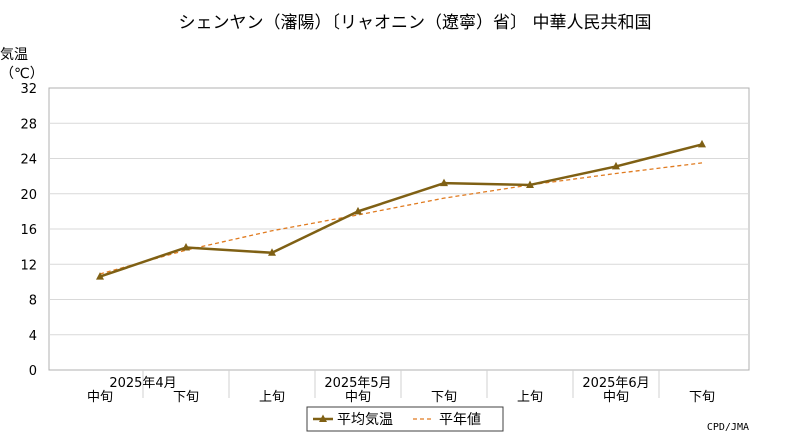 Image resolution: width=800 pixels, height=440 pixels. I want to click on y-tick-label: 20, so click(28, 195).